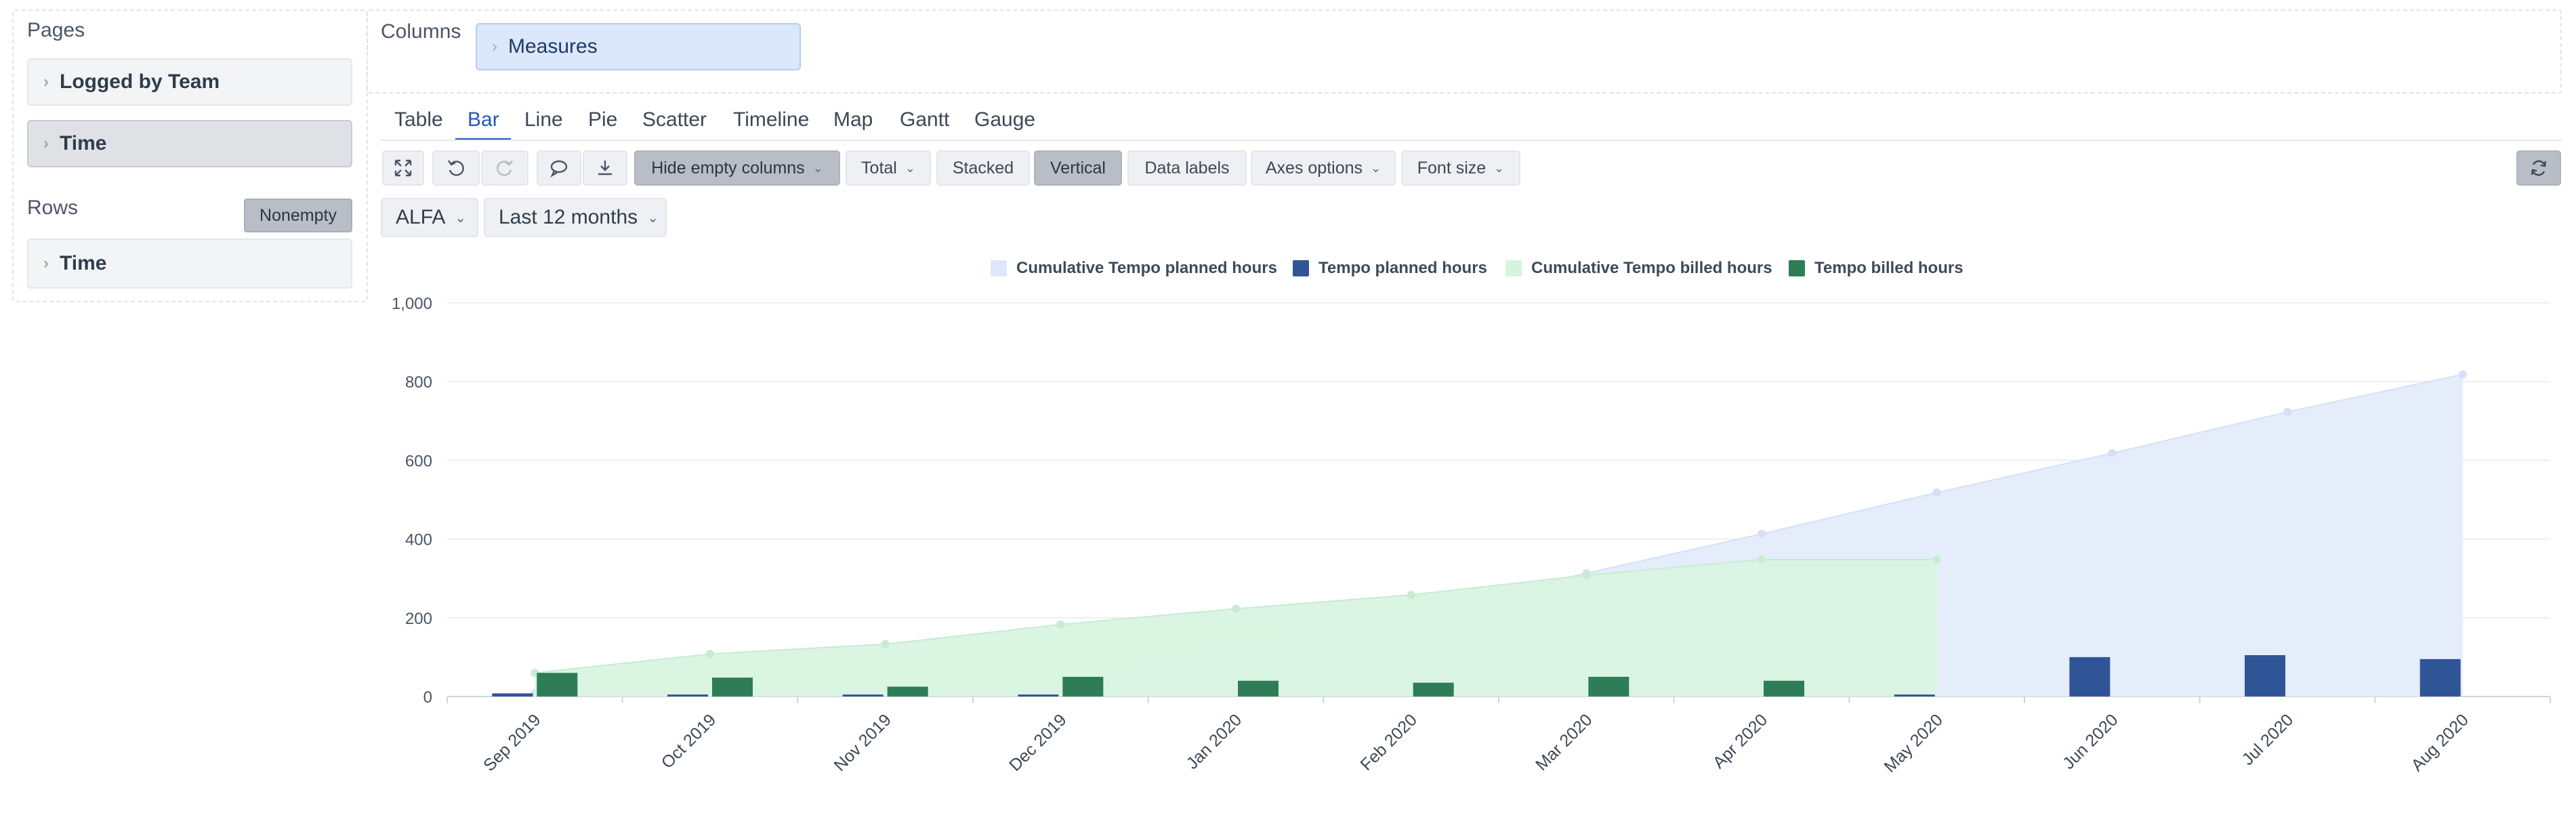 This screenshot has width=2576, height=832. I want to click on stacked-button: Stacked, so click(983, 168).